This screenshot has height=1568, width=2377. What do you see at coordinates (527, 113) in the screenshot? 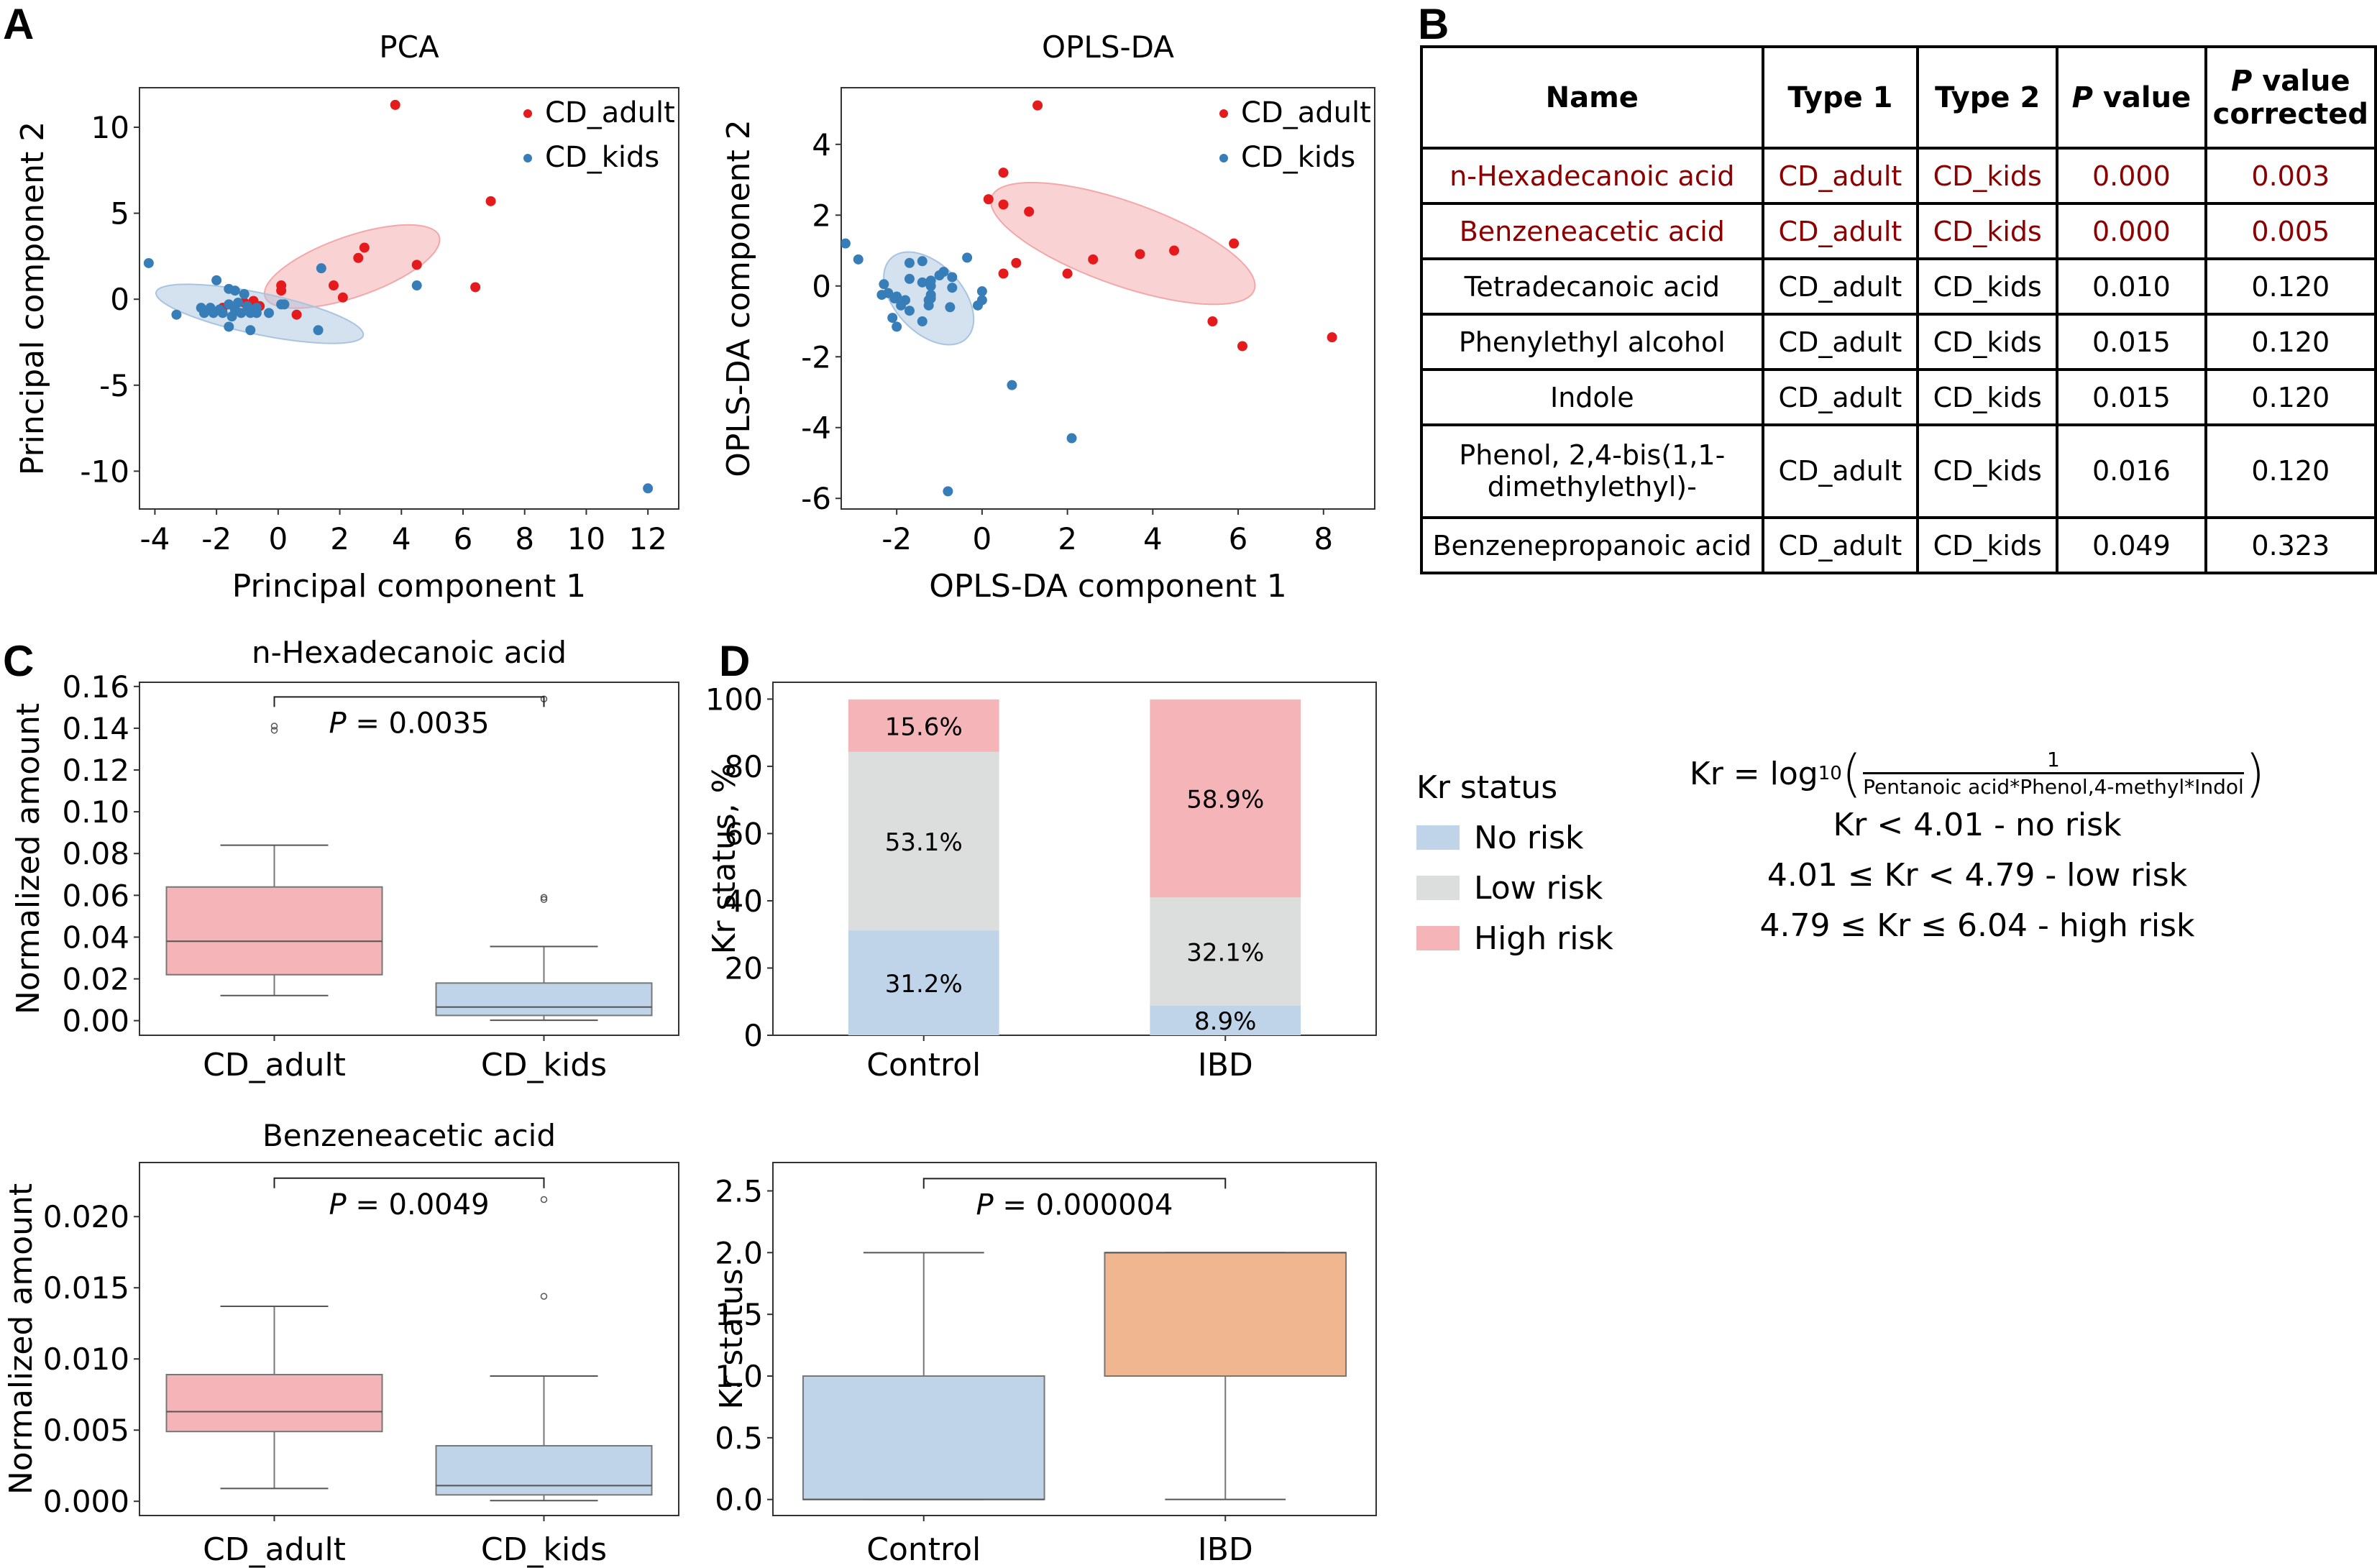
I see `legend-marker-cd-adult` at bounding box center [527, 113].